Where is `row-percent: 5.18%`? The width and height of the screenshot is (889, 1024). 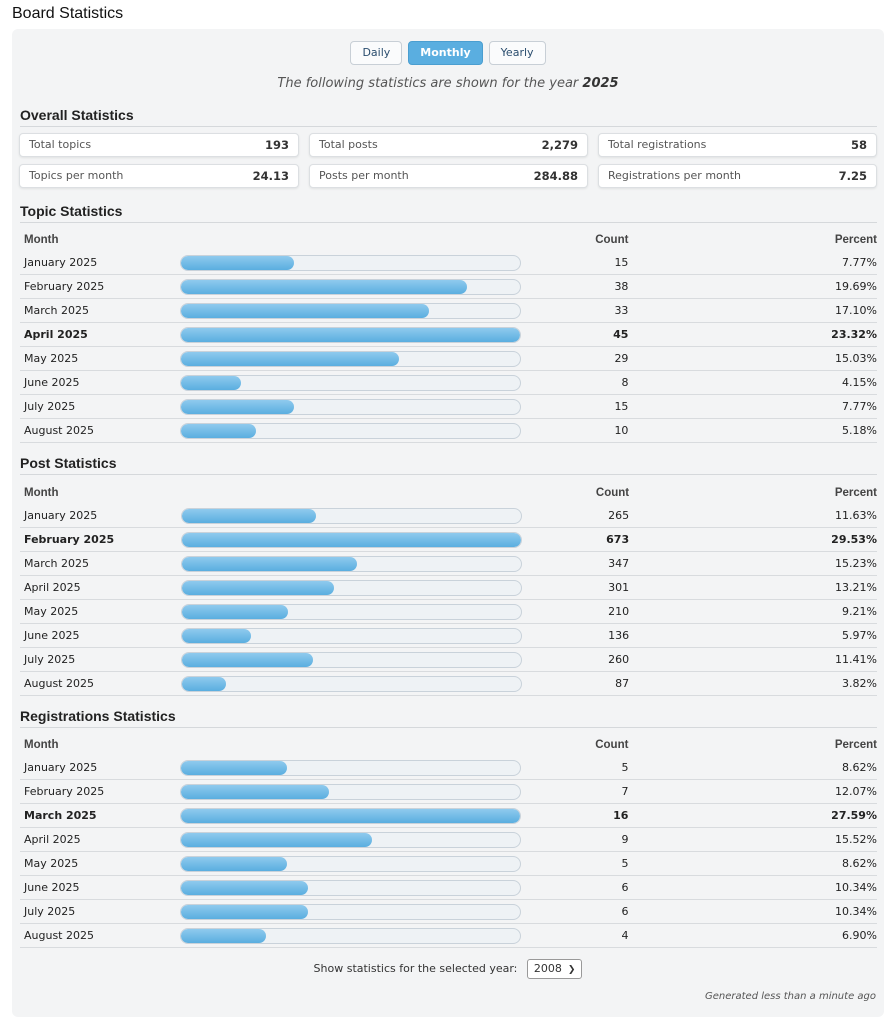
row-percent: 5.18% is located at coordinates (821, 430).